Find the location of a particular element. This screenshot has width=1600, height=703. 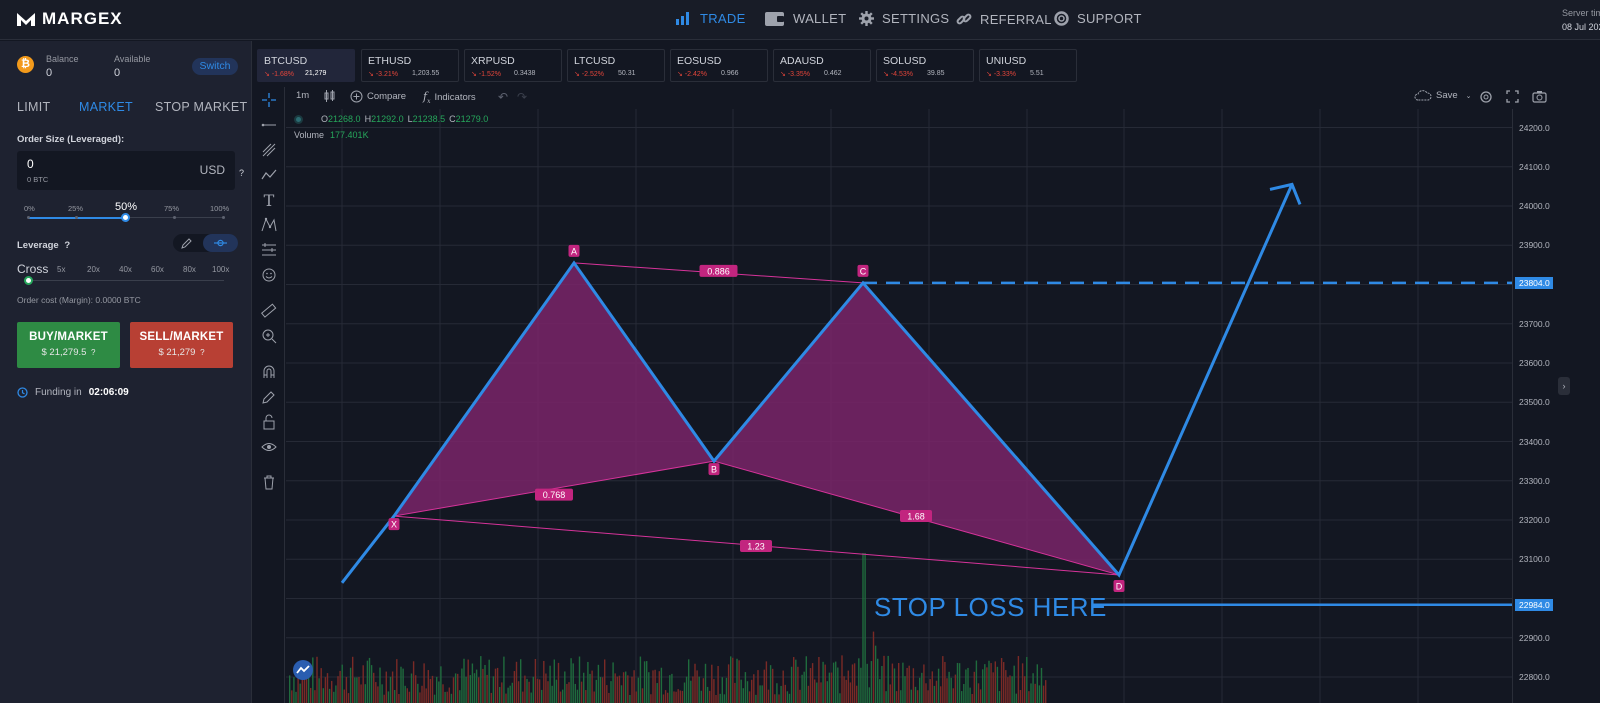

leverage-20x: 20x is located at coordinates (93, 269).